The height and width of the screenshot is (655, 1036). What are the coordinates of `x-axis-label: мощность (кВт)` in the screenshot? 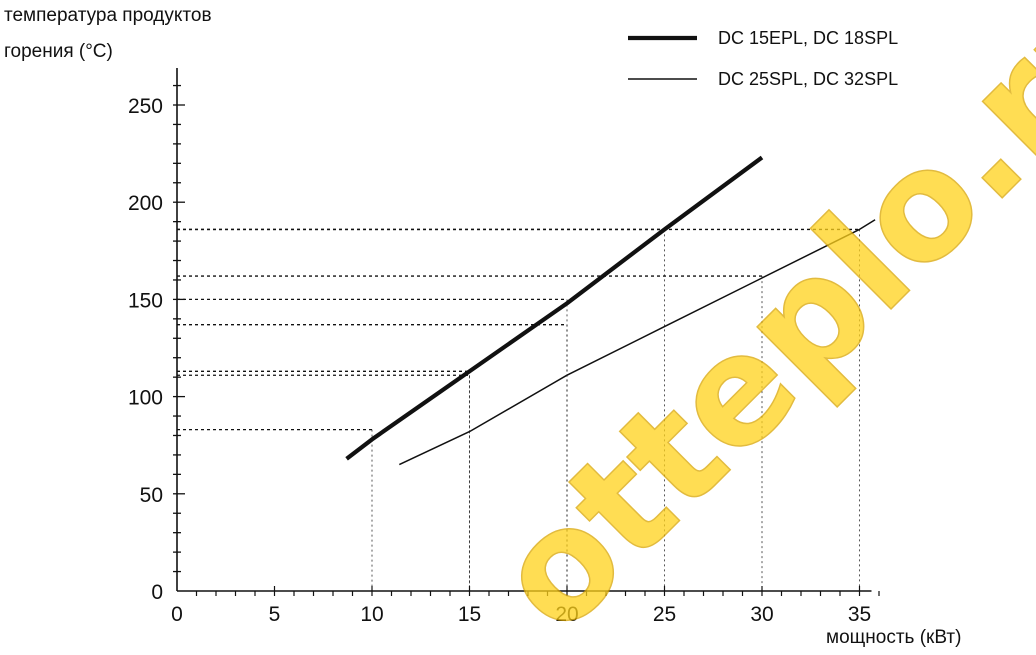 It's located at (894, 637).